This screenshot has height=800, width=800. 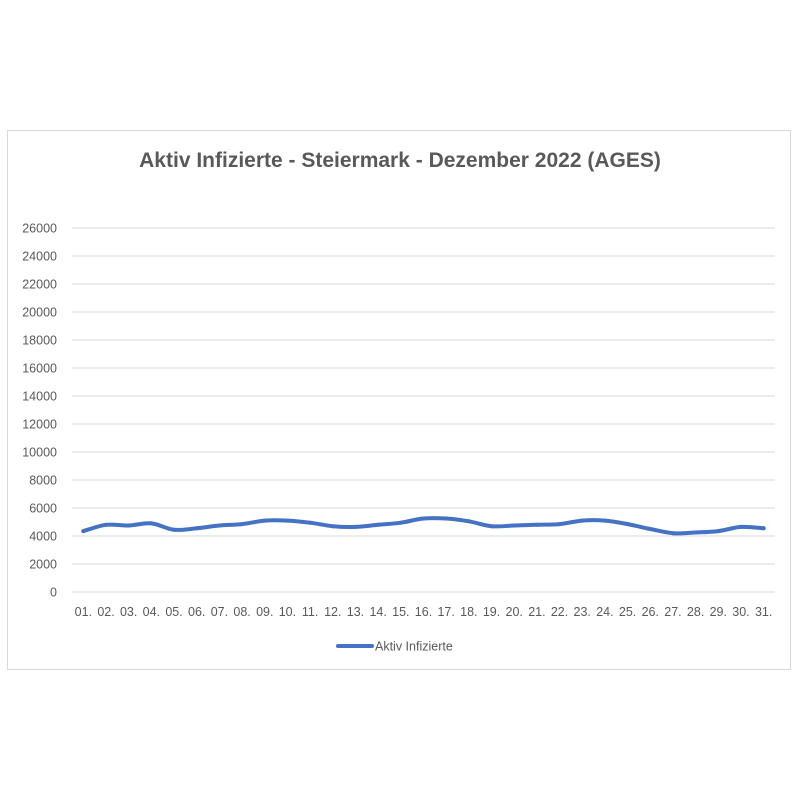 What do you see at coordinates (650, 612) in the screenshot?
I see `x-tick-label: 26.` at bounding box center [650, 612].